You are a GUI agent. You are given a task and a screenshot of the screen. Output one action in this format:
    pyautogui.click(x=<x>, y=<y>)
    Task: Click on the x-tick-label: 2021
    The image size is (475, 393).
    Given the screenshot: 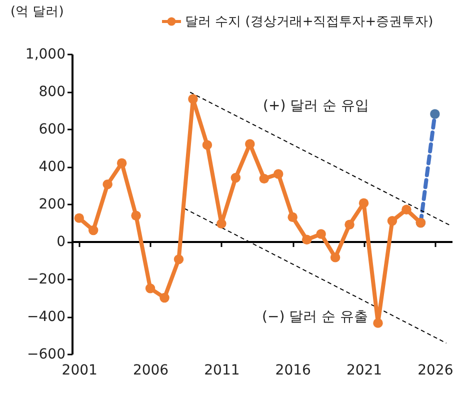 What is the action you would take?
    pyautogui.click(x=364, y=370)
    